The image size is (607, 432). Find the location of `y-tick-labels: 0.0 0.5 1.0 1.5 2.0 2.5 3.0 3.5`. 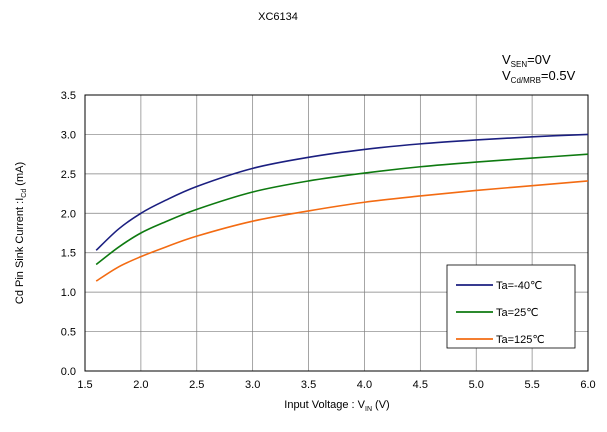

y-tick-labels: 0.0 0.5 1.0 1.5 2.0 2.5 3.0 3.5 is located at coordinates (68, 234).